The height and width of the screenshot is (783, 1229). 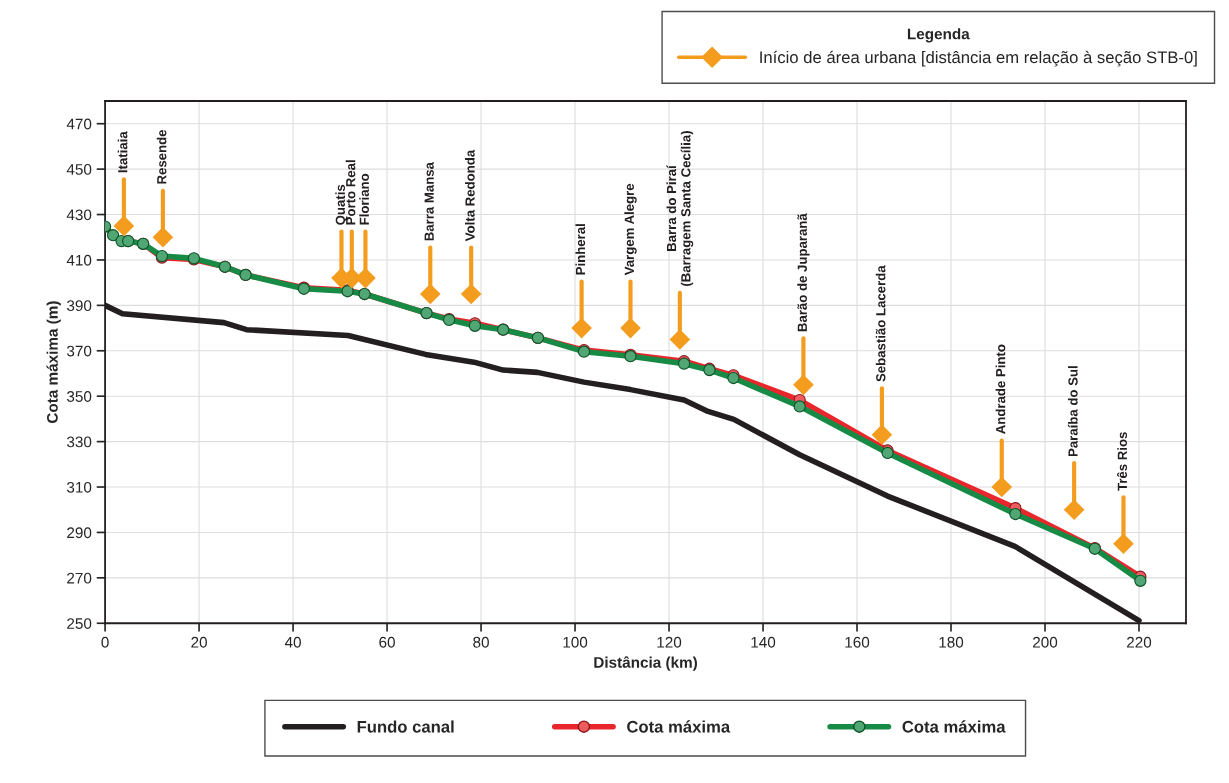 What do you see at coordinates (470, 195) in the screenshot?
I see `annotation: Volta Redonda` at bounding box center [470, 195].